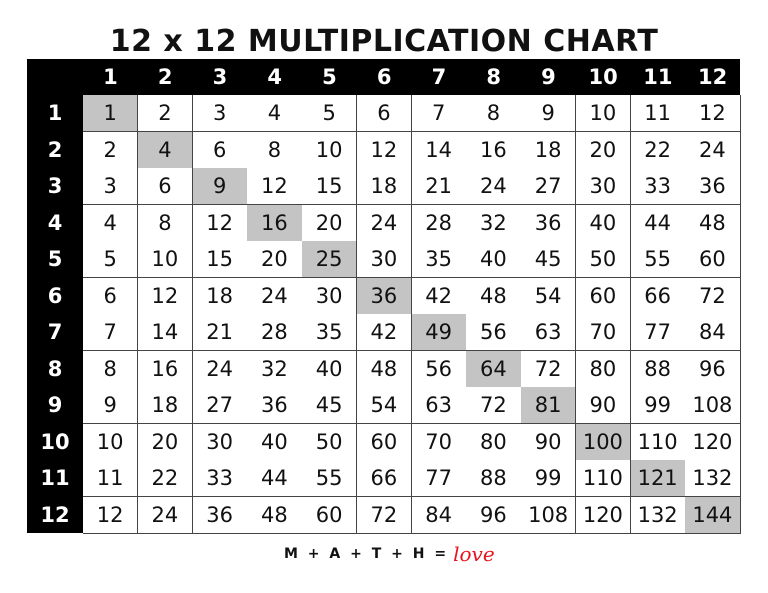 The image size is (768, 593). I want to click on column-header: 11, so click(658, 77).